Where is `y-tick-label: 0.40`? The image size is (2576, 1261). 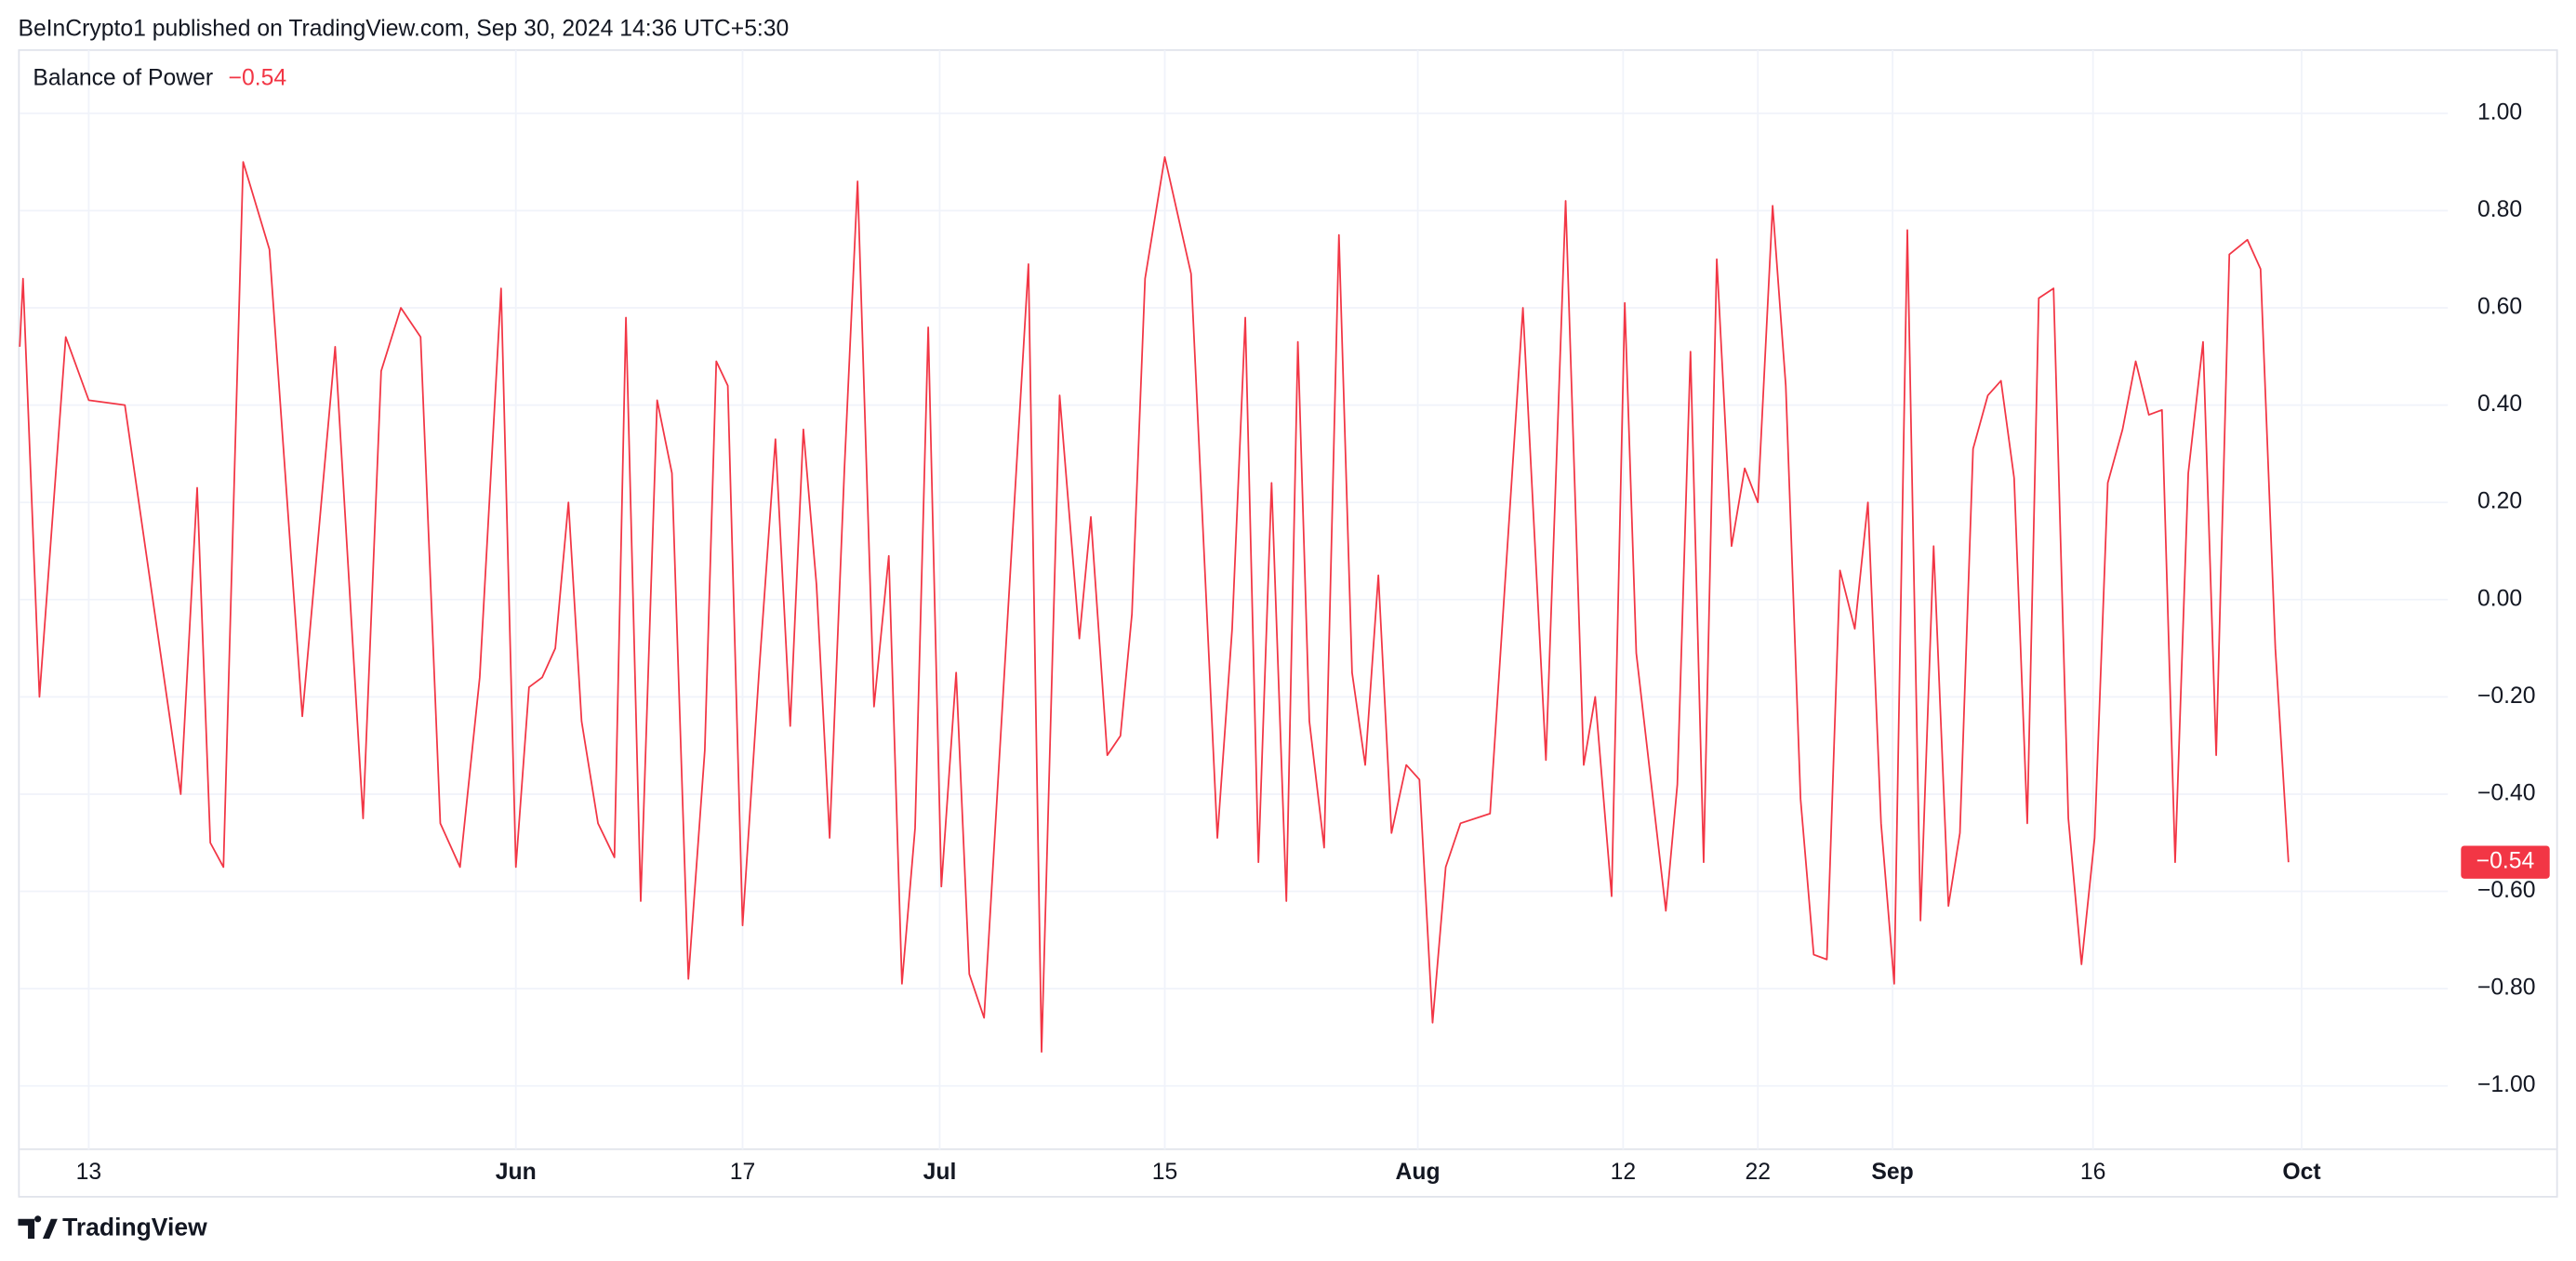 y-tick-label: 0.40 is located at coordinates (2499, 404).